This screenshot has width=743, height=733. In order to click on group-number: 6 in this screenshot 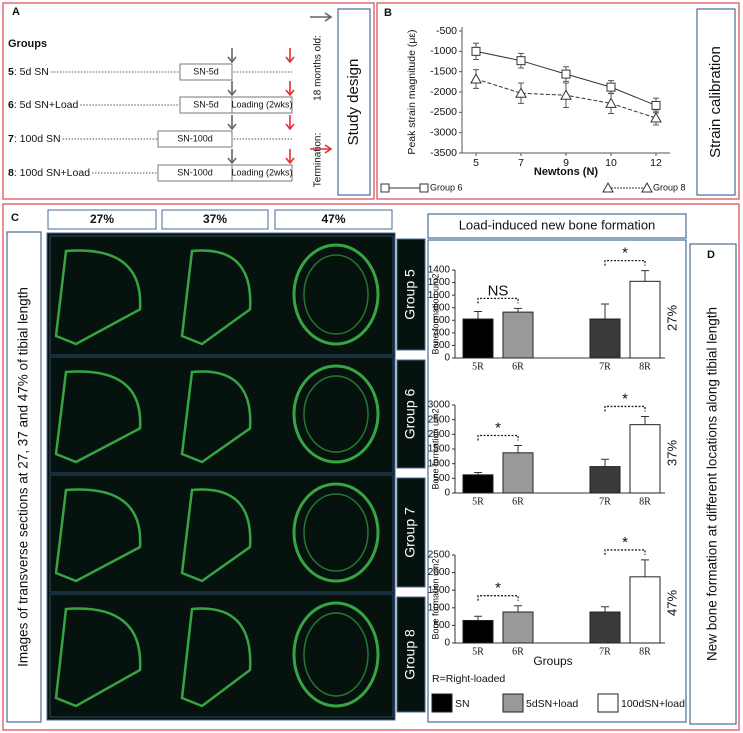, I will do `click(11, 105)`.